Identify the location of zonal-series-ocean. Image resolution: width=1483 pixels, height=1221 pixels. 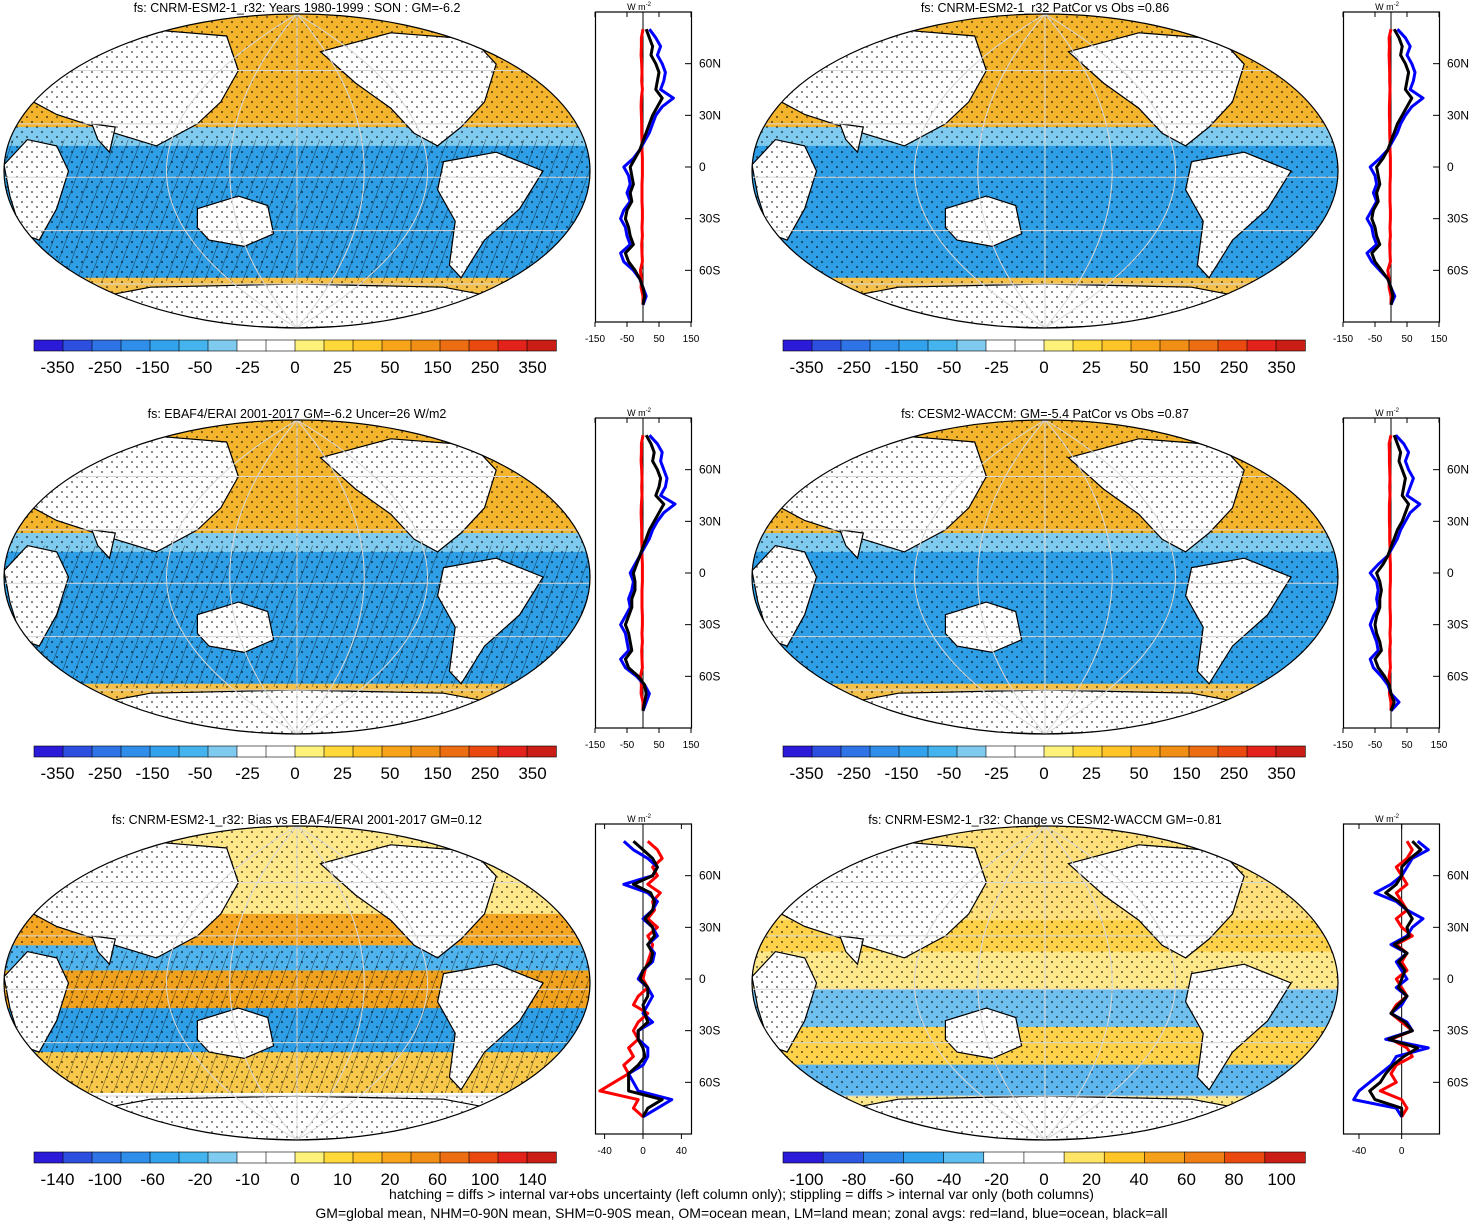
(648, 573).